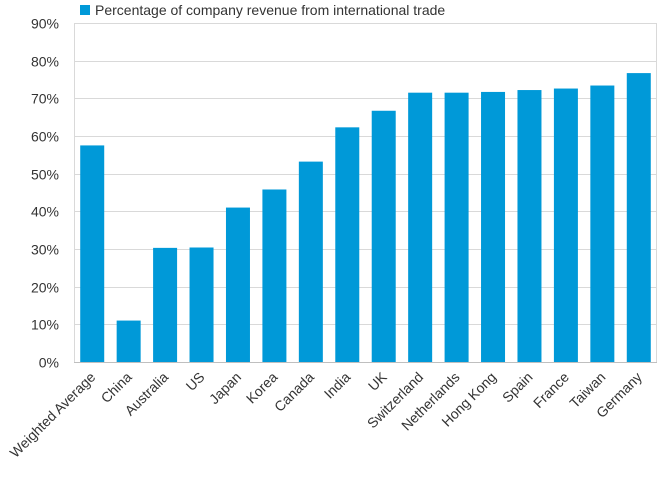  I want to click on x-tick-label: India, so click(337, 385).